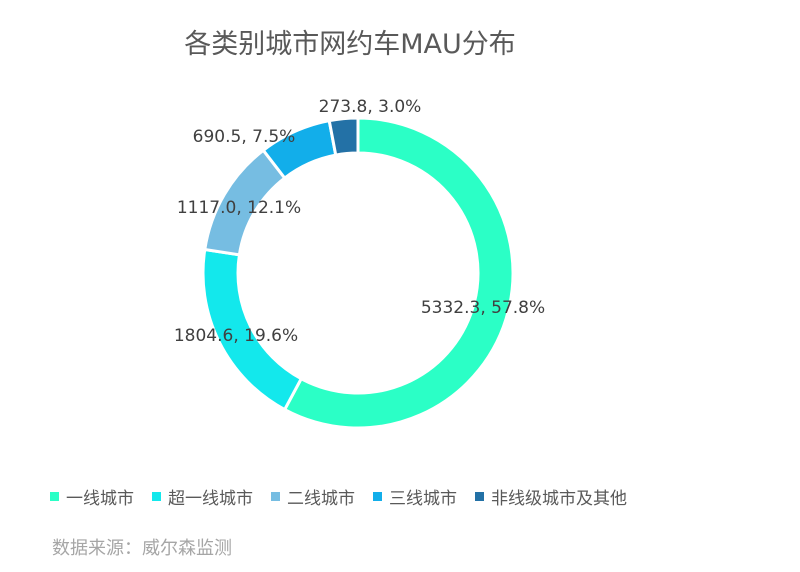 The width and height of the screenshot is (800, 572). Describe the element at coordinates (559, 499) in the screenshot. I see `legend-label: 非线级城市及其他` at that location.